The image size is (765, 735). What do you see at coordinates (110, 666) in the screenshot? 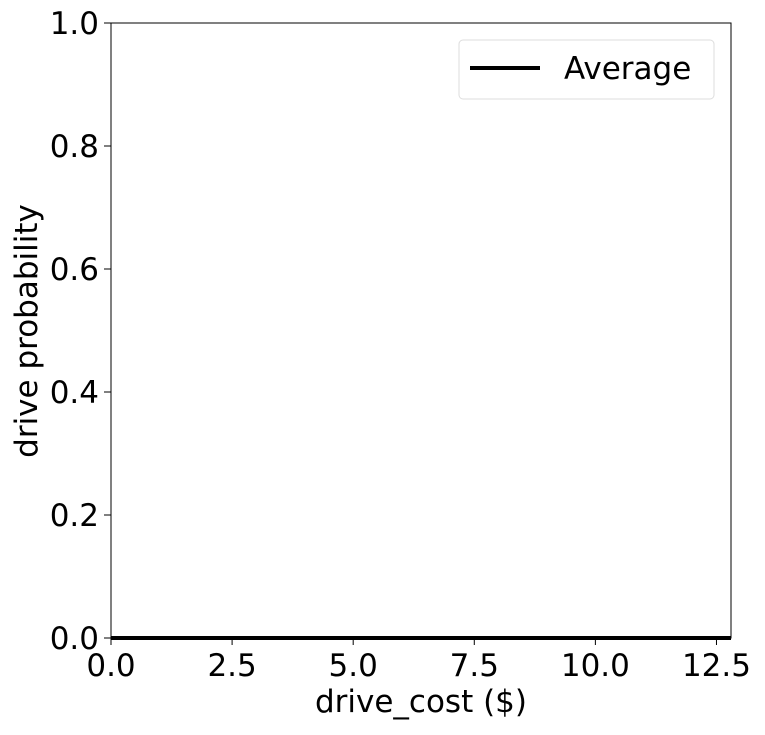
I see `x-tick-label: 0.0` at bounding box center [110, 666].